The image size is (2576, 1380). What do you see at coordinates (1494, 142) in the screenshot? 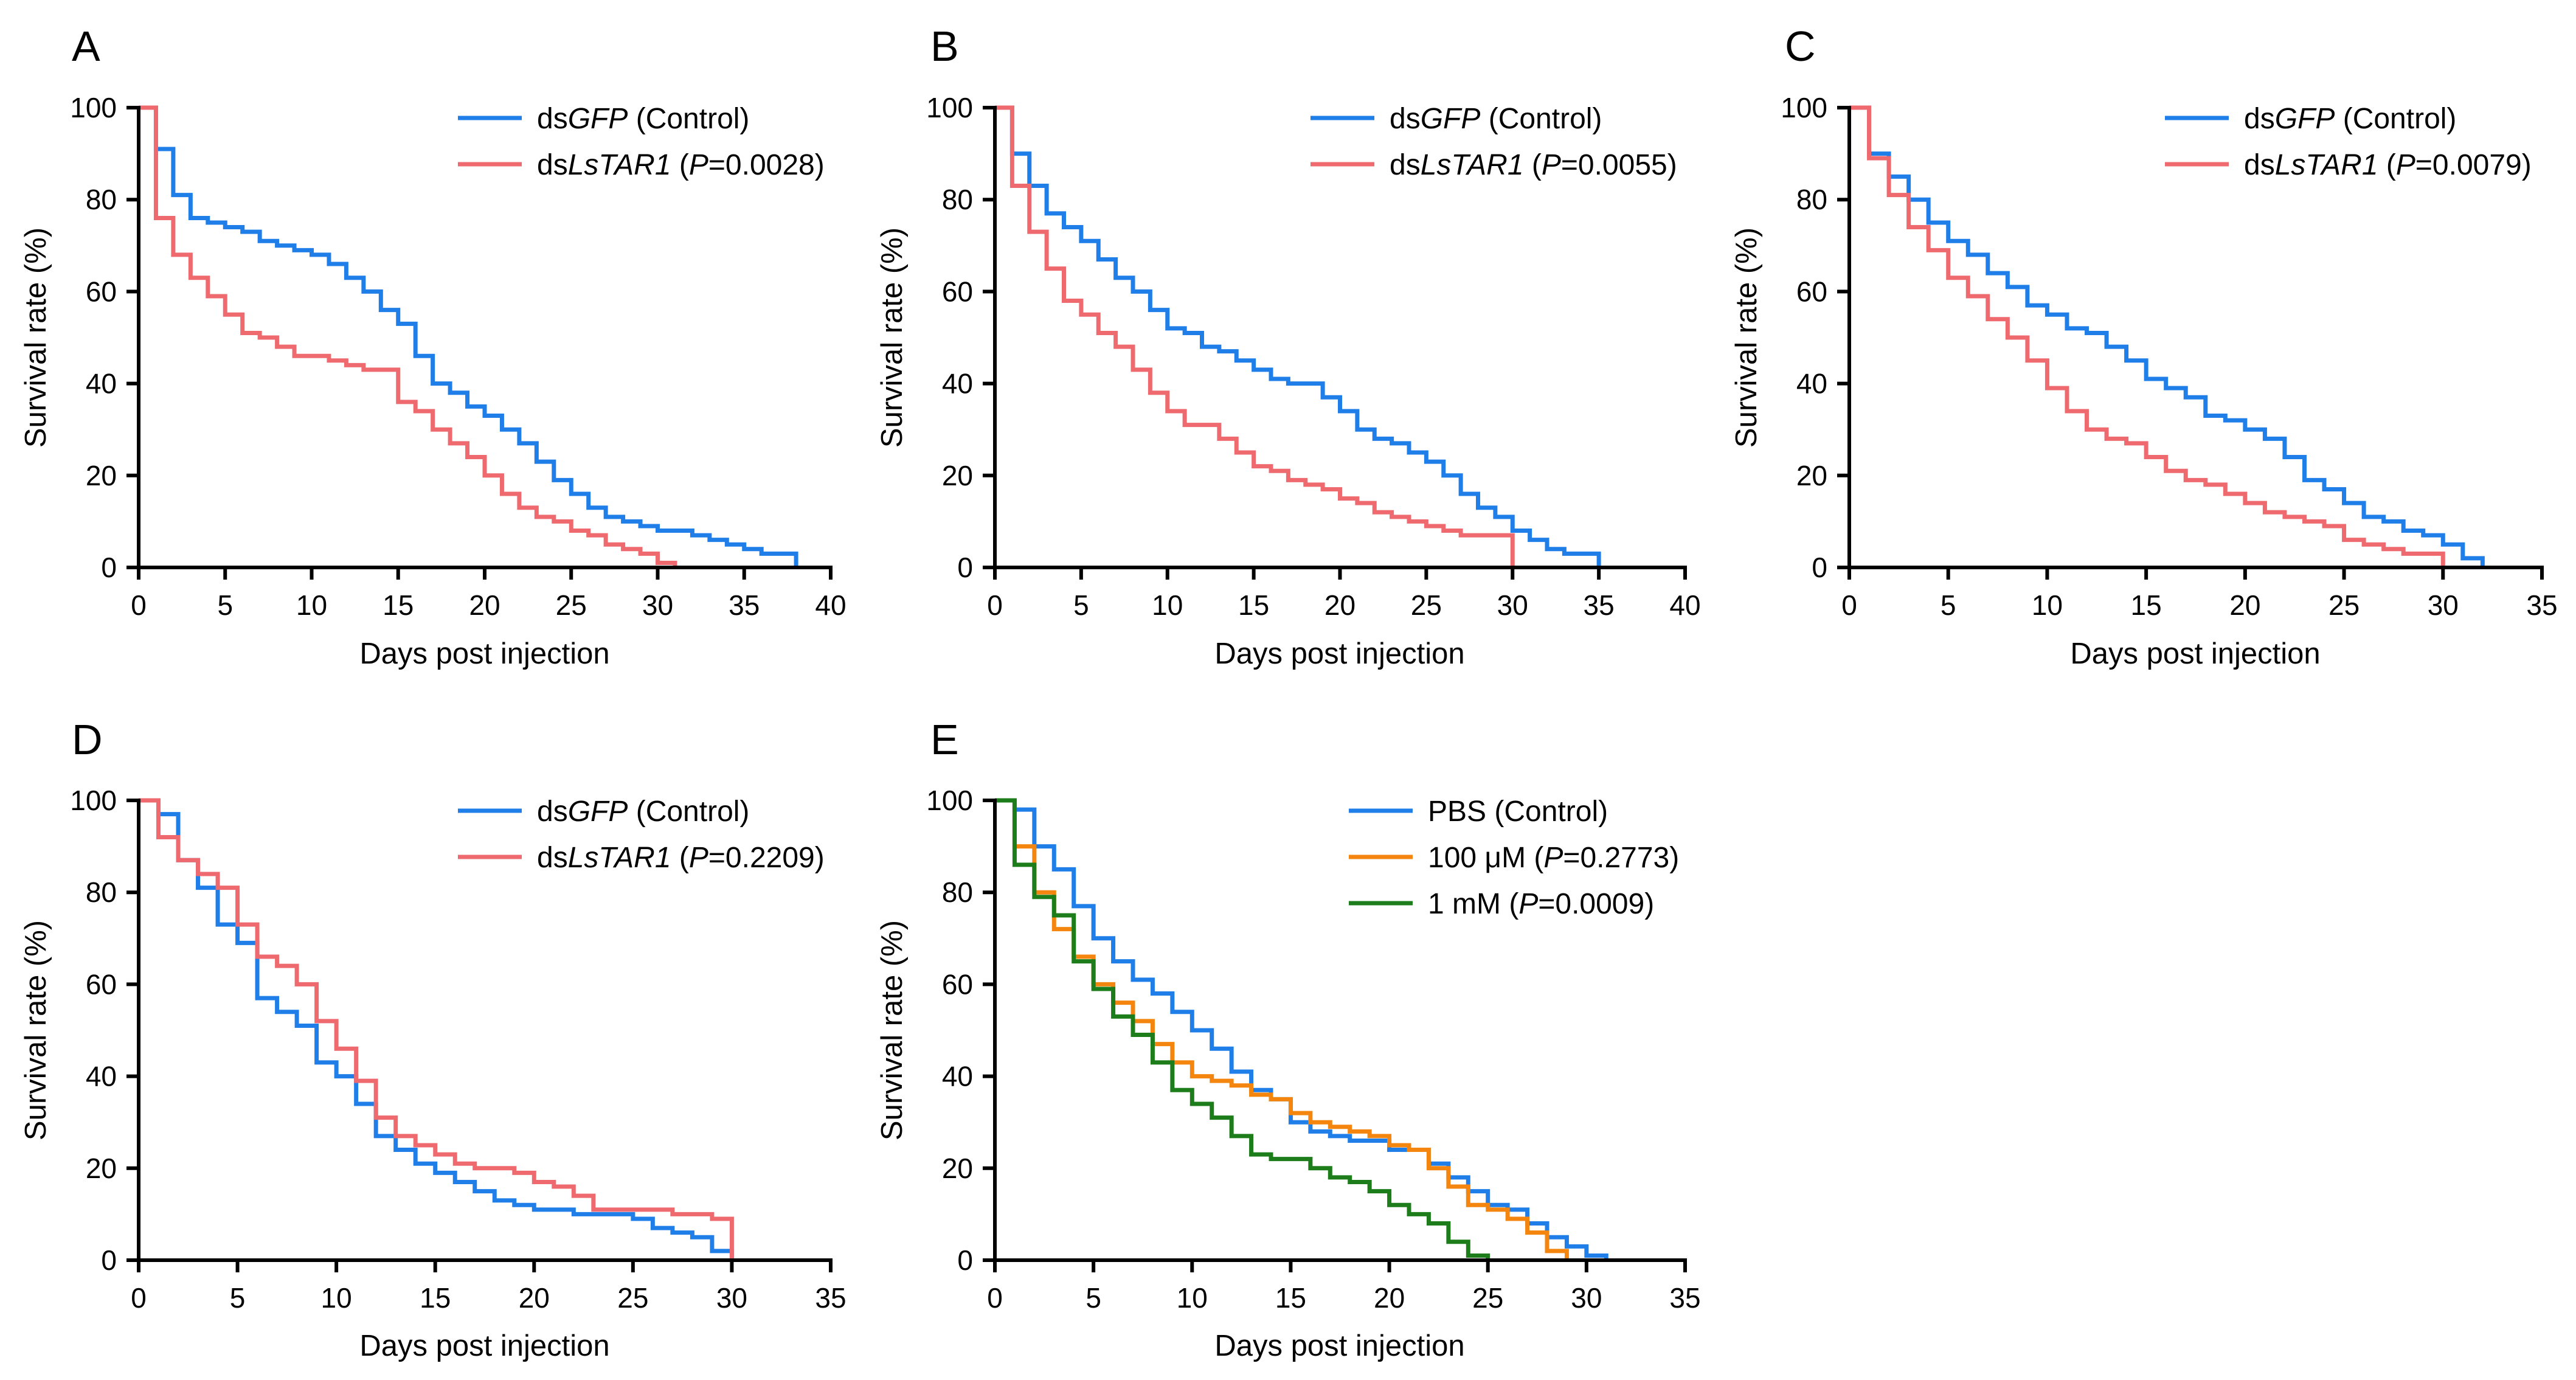
I see `legend: dsGFP (Control) dsLsTAR1 (P=0.0055)` at bounding box center [1494, 142].